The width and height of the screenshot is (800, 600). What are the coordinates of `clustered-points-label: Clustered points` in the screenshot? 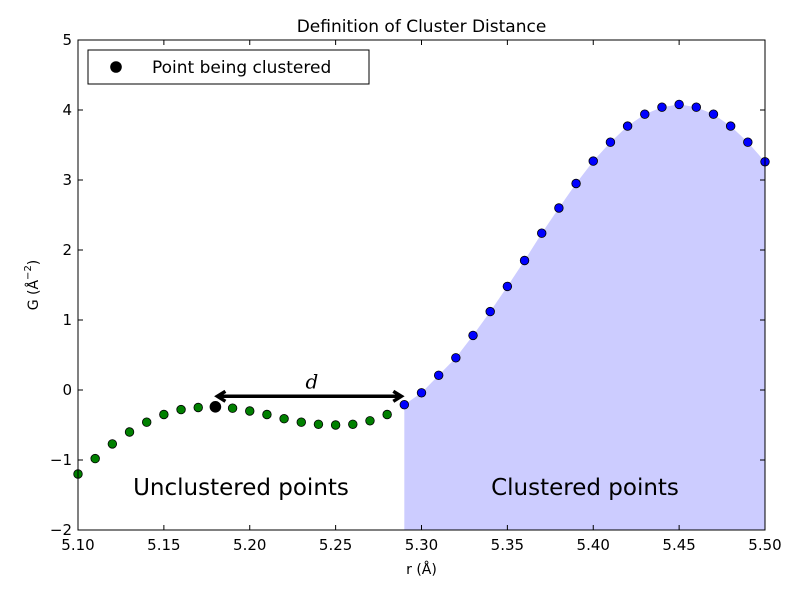 It's located at (585, 488).